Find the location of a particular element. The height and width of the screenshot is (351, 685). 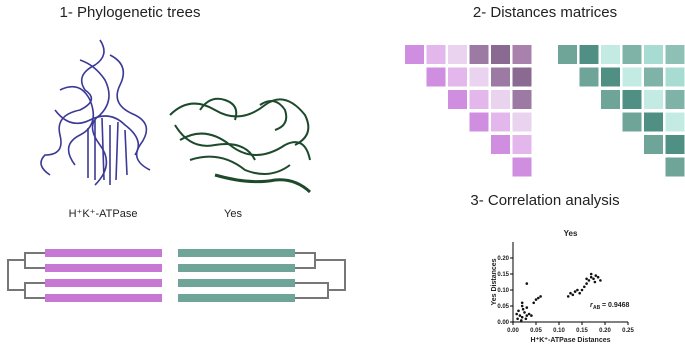

x-tick-label: 0.05 is located at coordinates (536, 331).